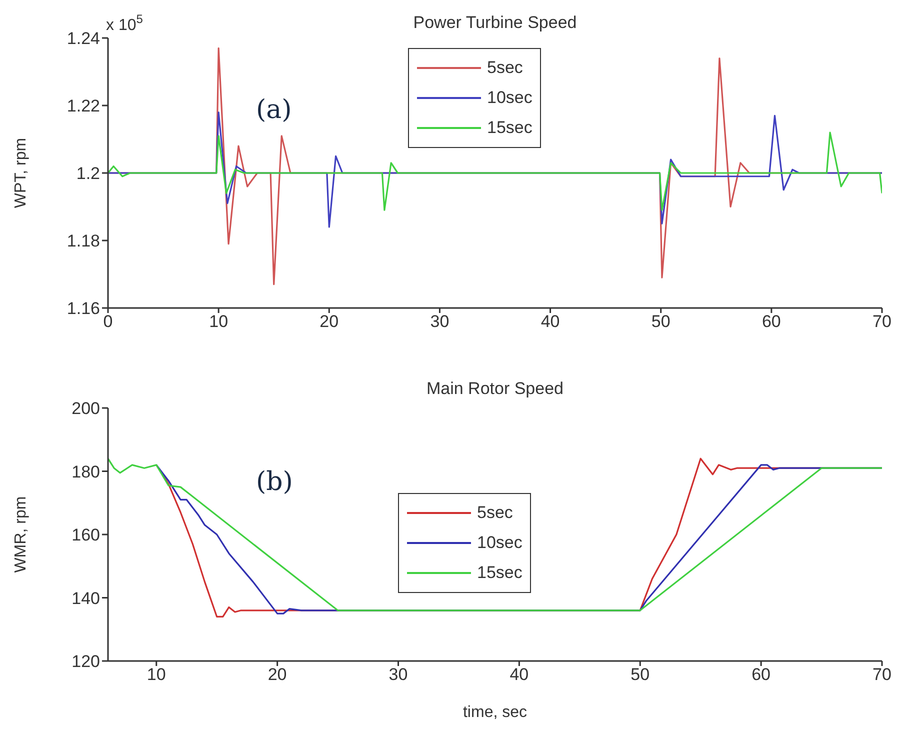  What do you see at coordinates (21, 173) in the screenshot?
I see `y-axis-title: WPT, rpm` at bounding box center [21, 173].